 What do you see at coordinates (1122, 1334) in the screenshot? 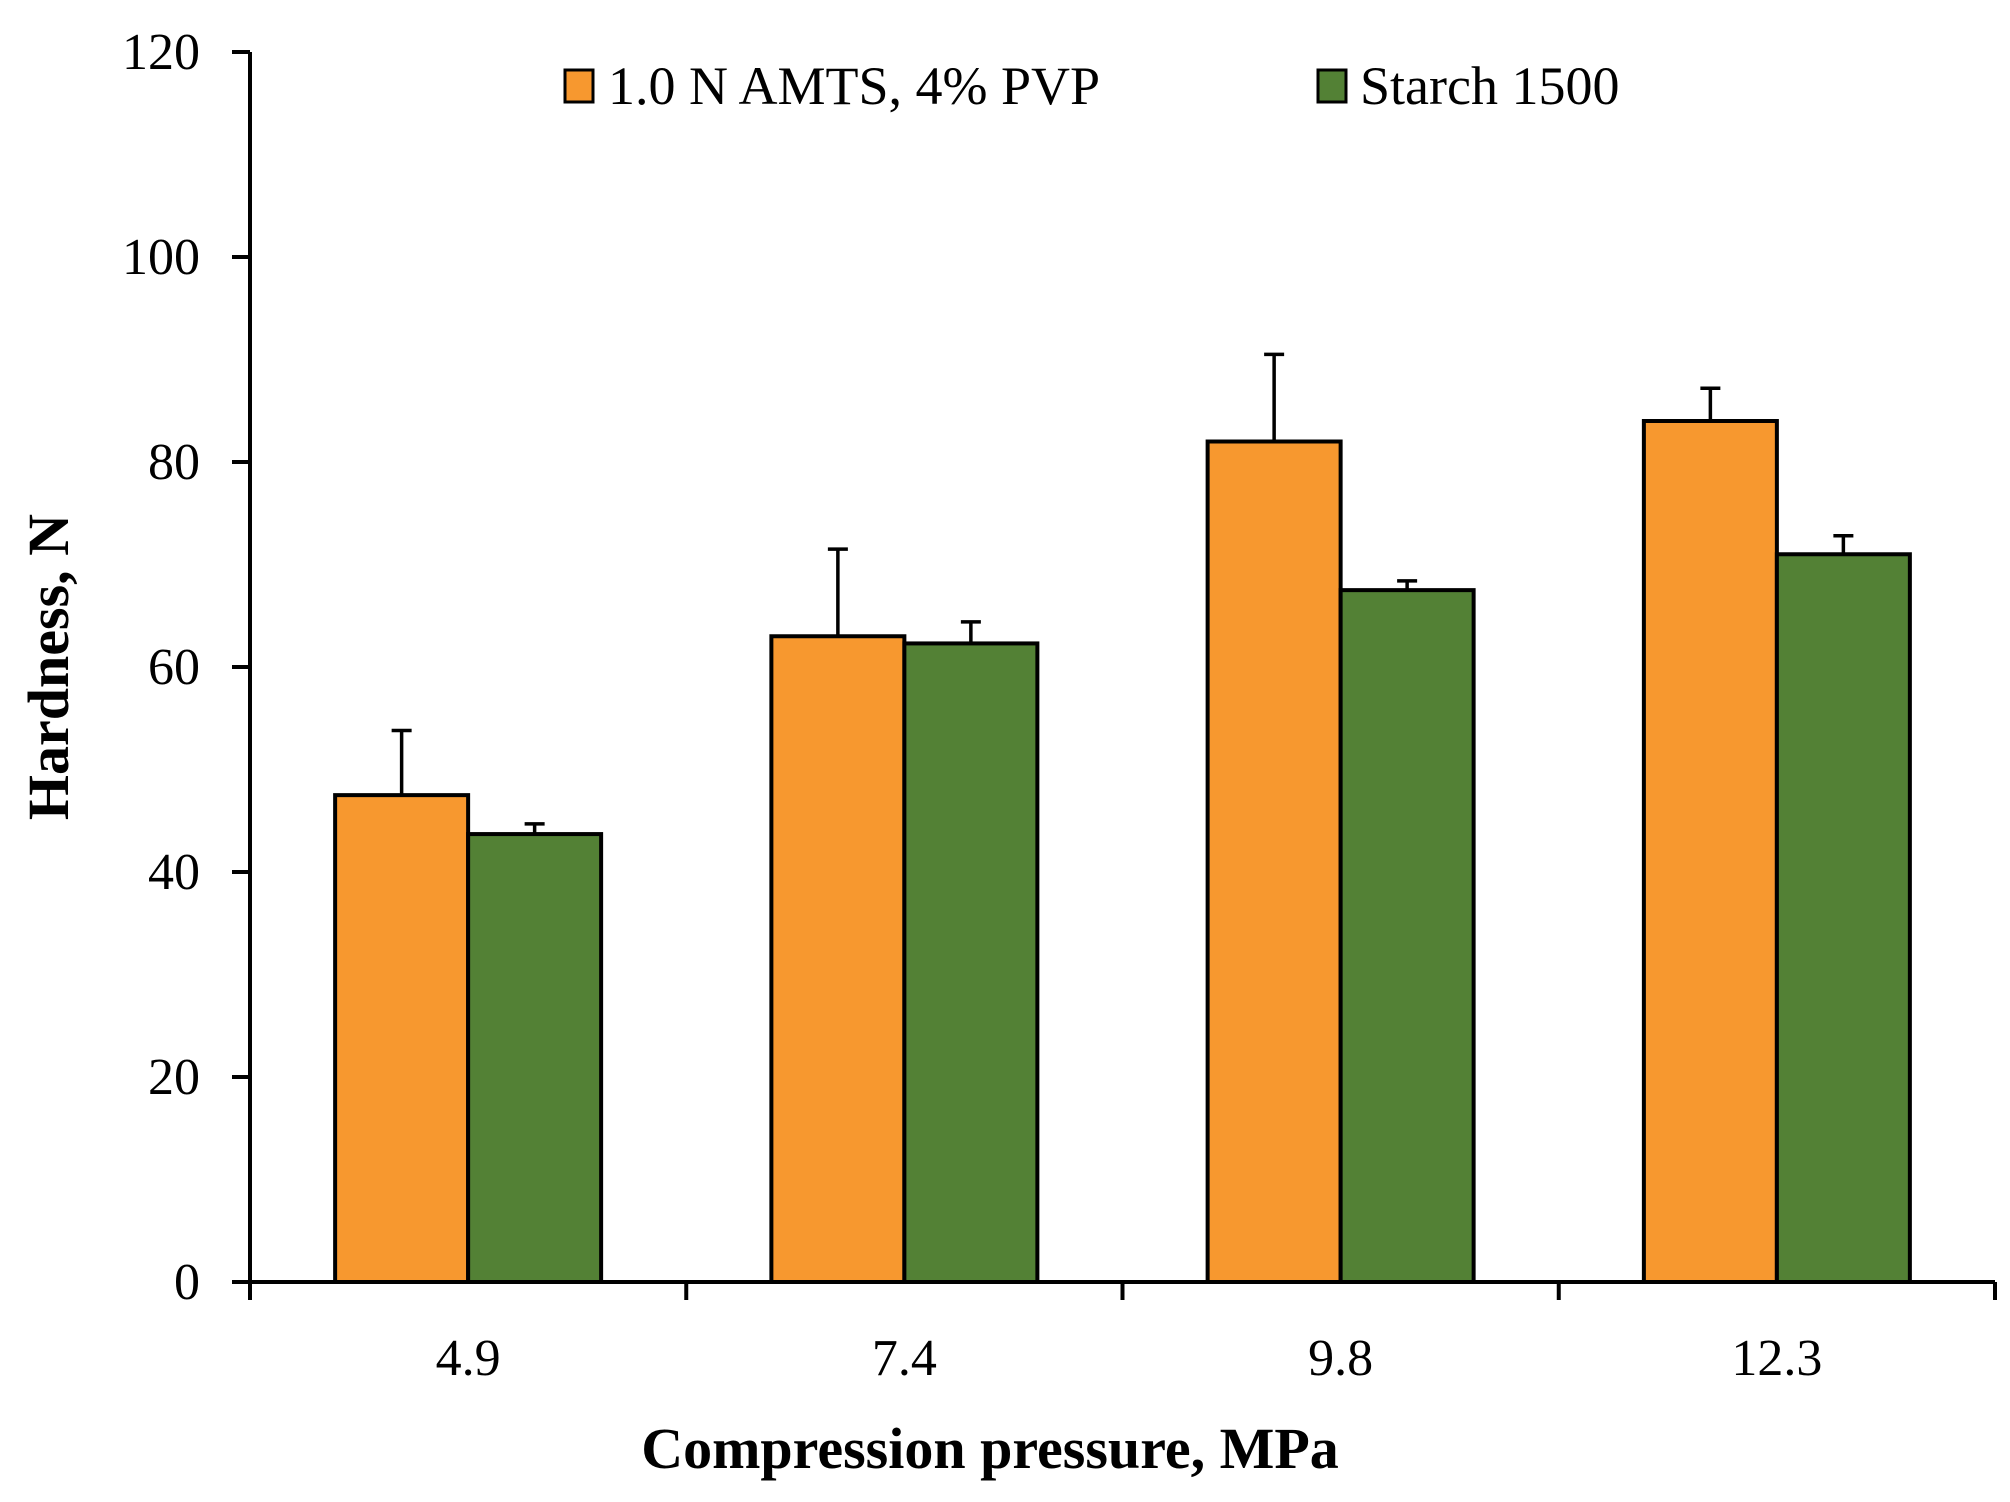
I see `x-ticks-layer: 4.9 7.4 9.8 12.3` at bounding box center [1122, 1334].